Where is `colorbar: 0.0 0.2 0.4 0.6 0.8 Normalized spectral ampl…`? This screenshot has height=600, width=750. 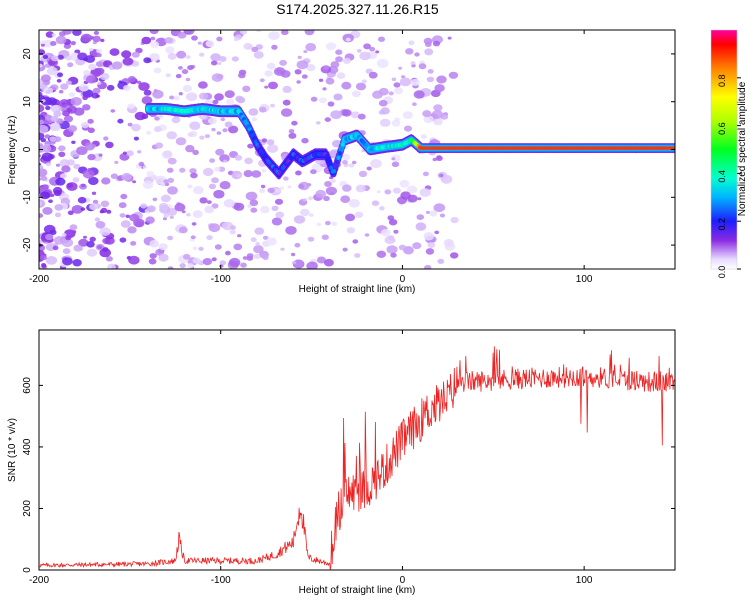 colorbar: 0.0 0.2 0.4 0.6 0.8 Normalized spectral ampl… is located at coordinates (729, 153).